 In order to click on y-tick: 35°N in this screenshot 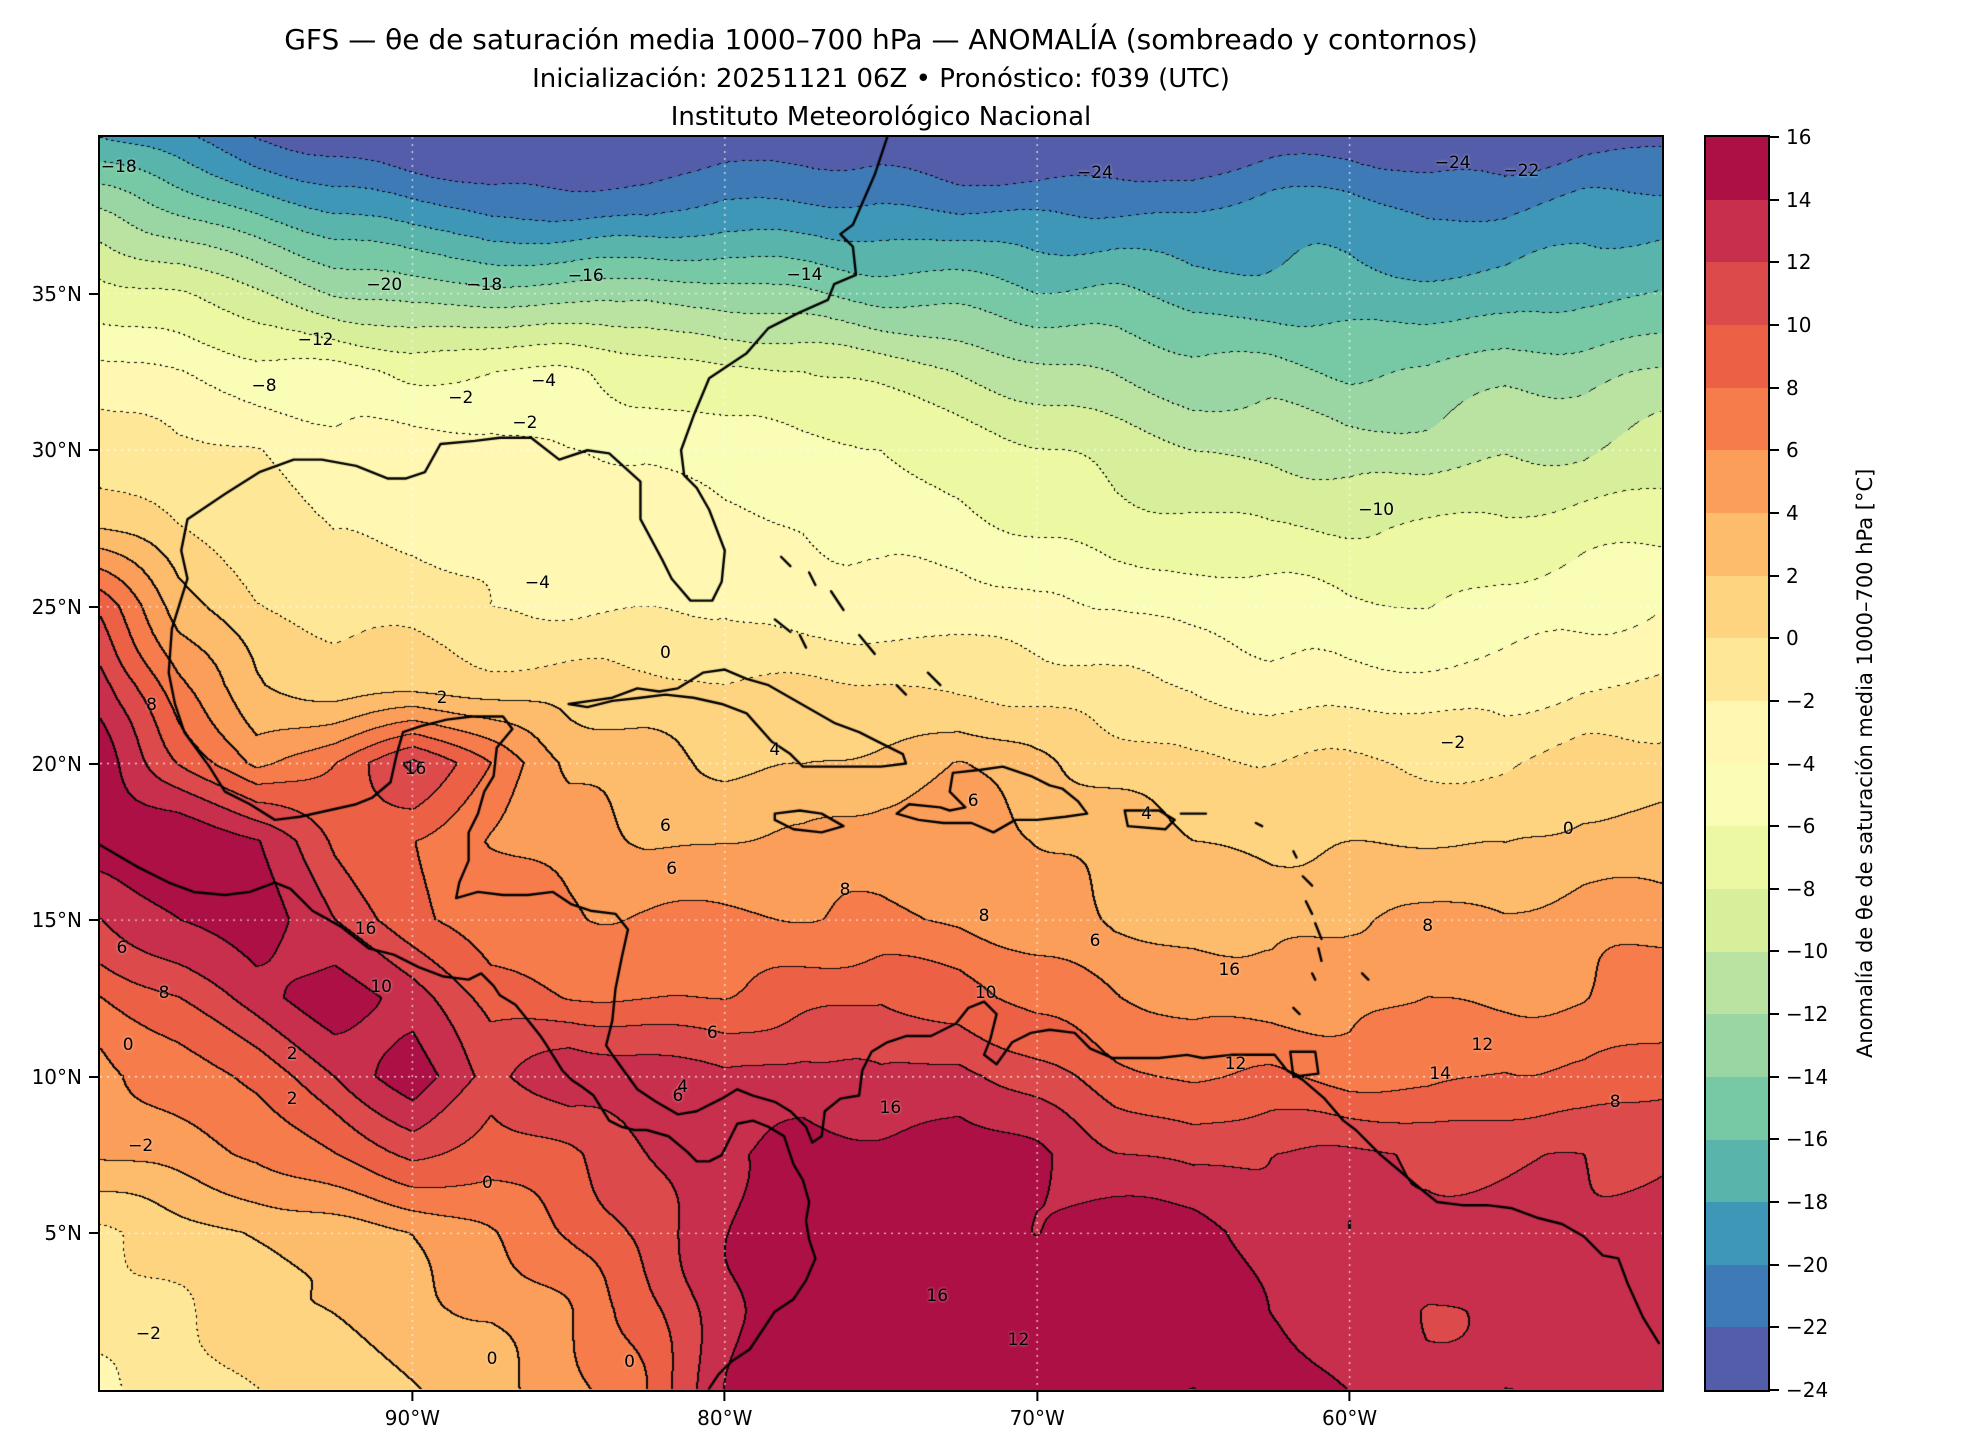, I will do `click(65, 294)`.